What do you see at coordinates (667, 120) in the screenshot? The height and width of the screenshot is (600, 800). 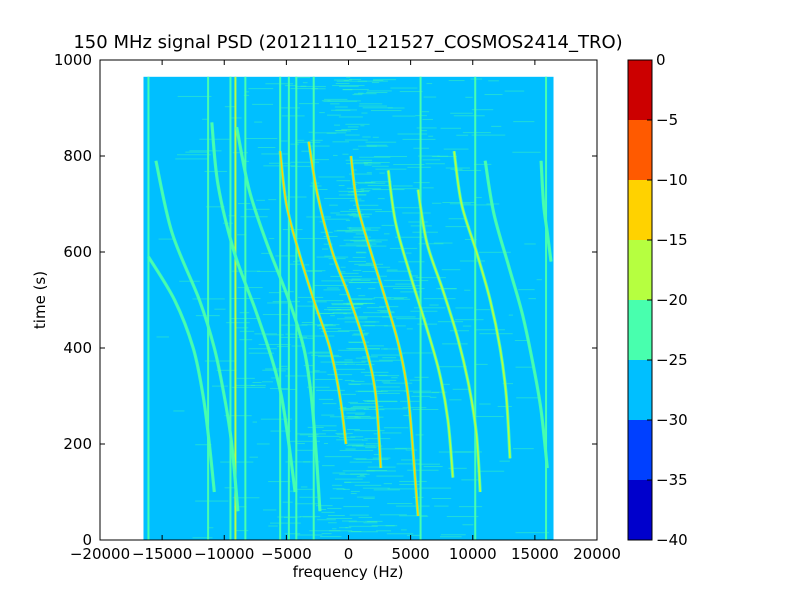 I see `colorbar-tick-label: −5` at bounding box center [667, 120].